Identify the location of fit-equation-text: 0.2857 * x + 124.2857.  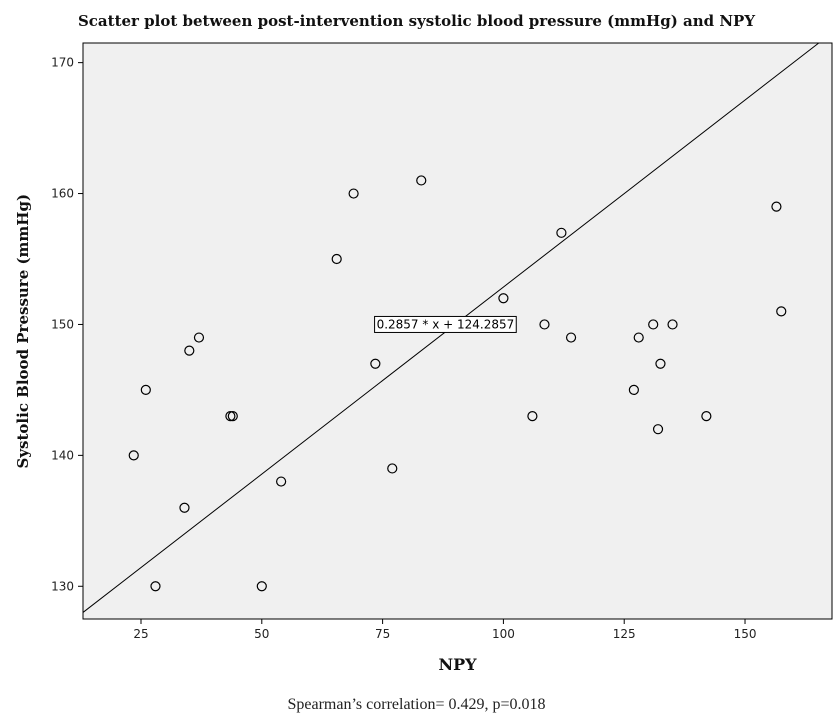
(446, 324).